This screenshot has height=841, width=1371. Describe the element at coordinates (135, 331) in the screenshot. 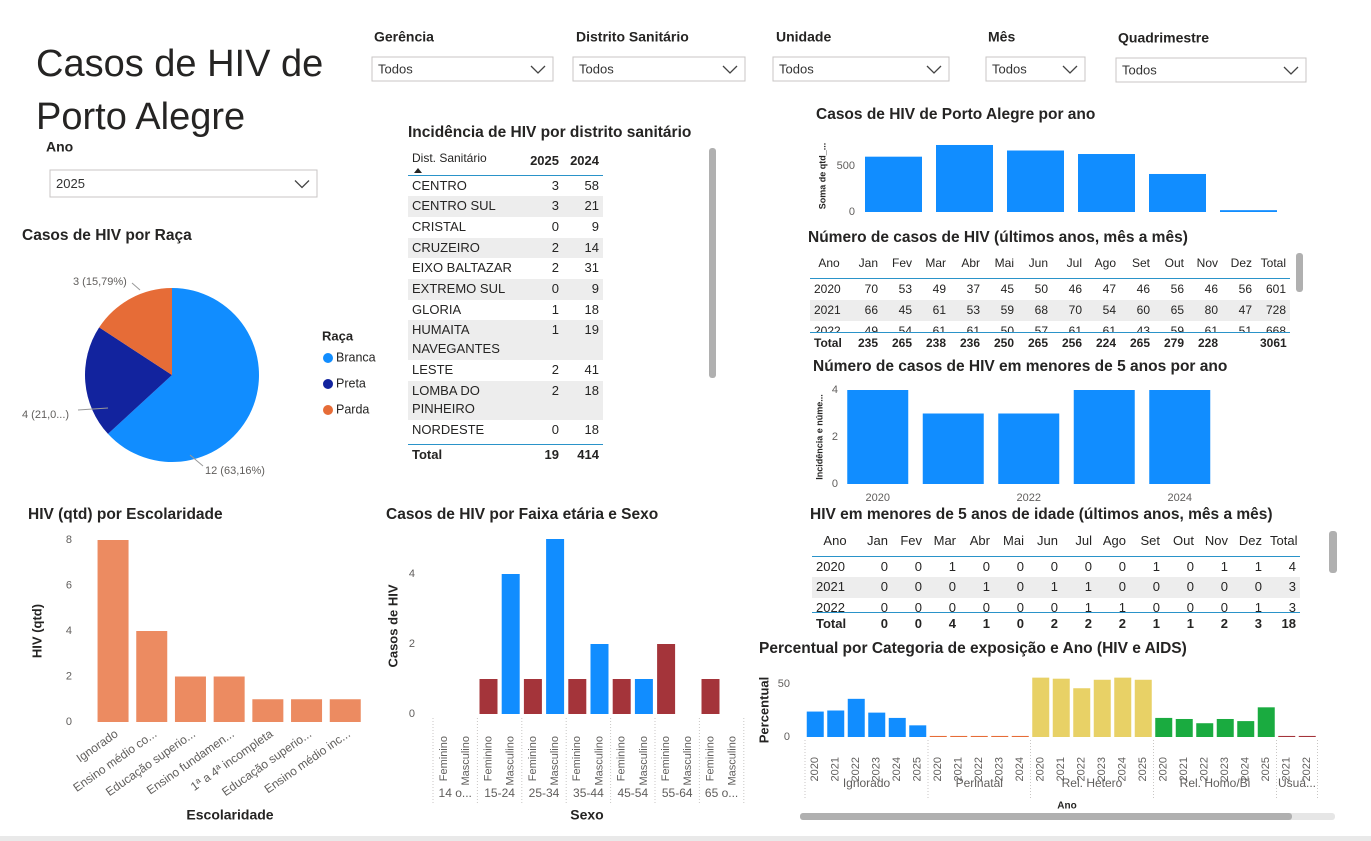

I see `pie-slice` at that location.